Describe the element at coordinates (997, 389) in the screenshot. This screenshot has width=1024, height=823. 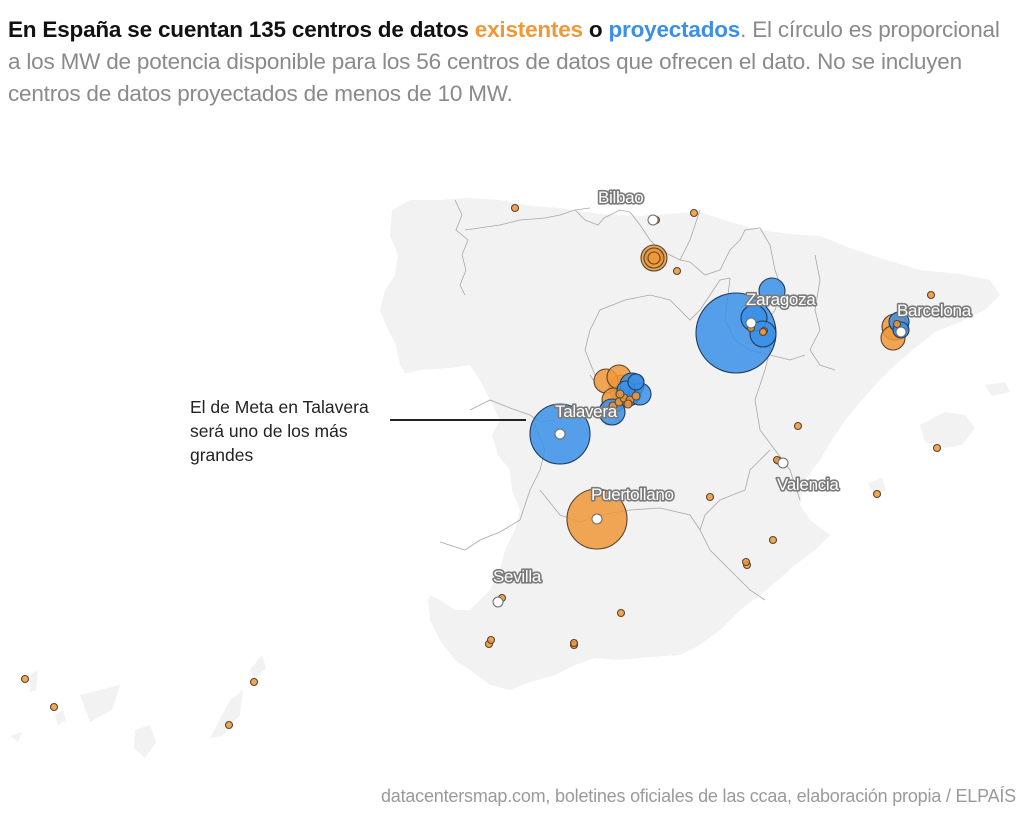
I see `menorca-land` at that location.